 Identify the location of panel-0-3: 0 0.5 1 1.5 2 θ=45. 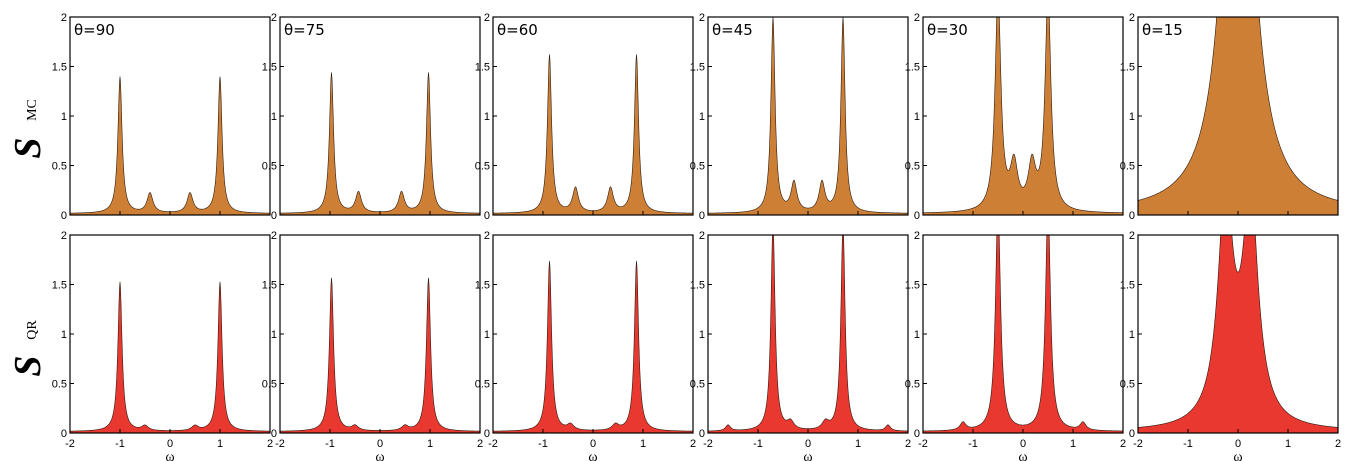
(799, 117).